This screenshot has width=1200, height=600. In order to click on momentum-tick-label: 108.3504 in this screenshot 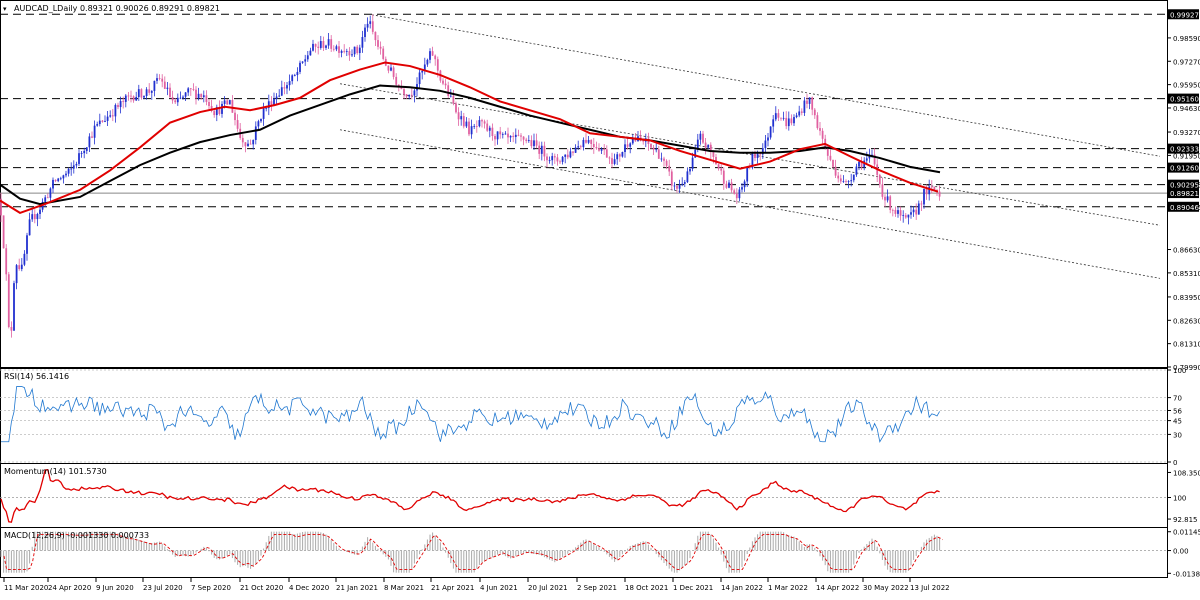, I will do `click(1186, 473)`.